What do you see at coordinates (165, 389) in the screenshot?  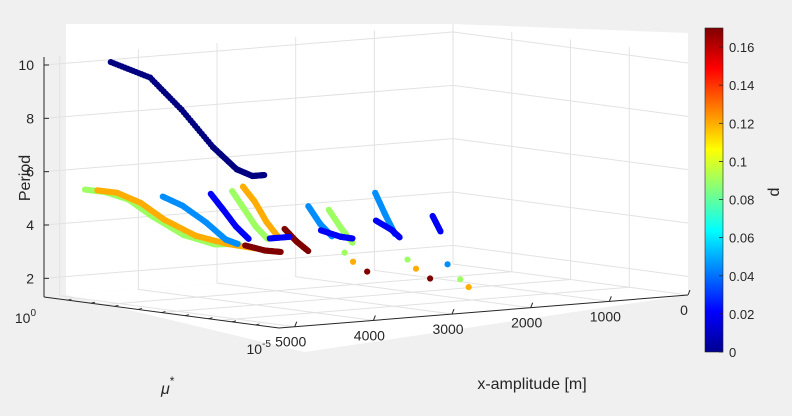 I see `y-axis-label-base: μ` at bounding box center [165, 389].